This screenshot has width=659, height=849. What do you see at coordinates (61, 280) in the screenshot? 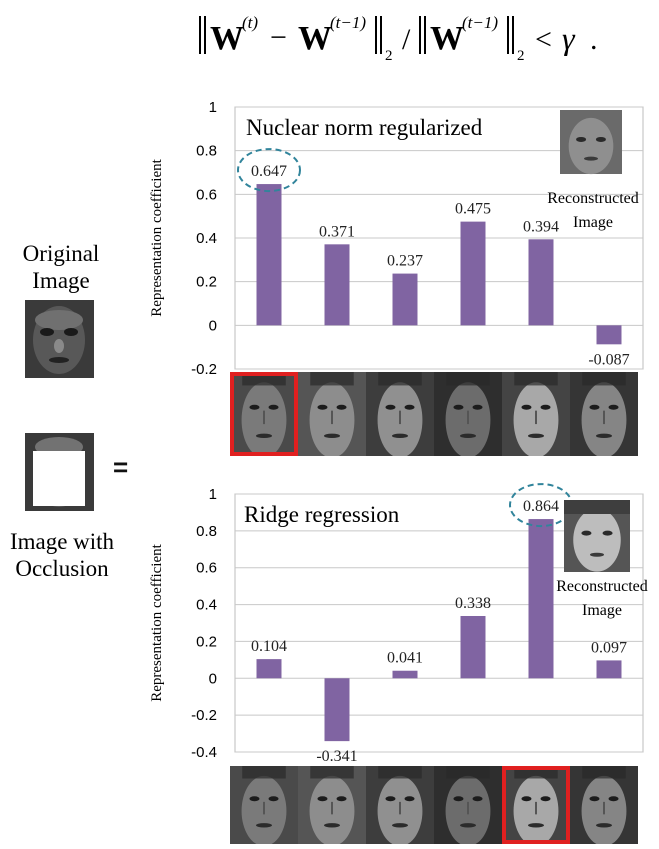
I see `original-label-line2: Image` at bounding box center [61, 280].